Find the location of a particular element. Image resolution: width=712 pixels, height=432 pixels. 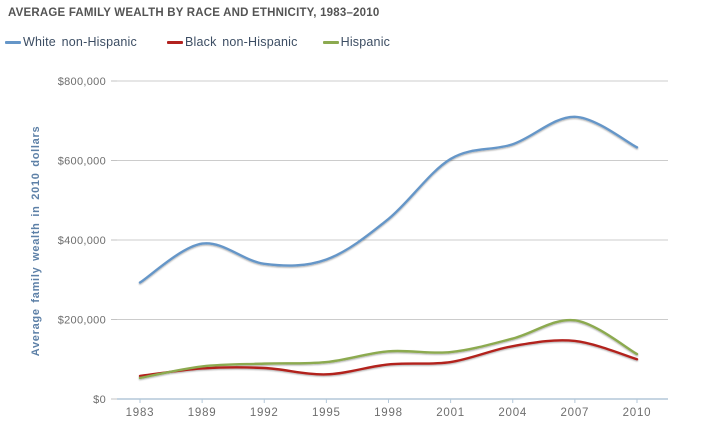

y-axis-title: Average family wealth in 2010 dollars is located at coordinates (36, 241).